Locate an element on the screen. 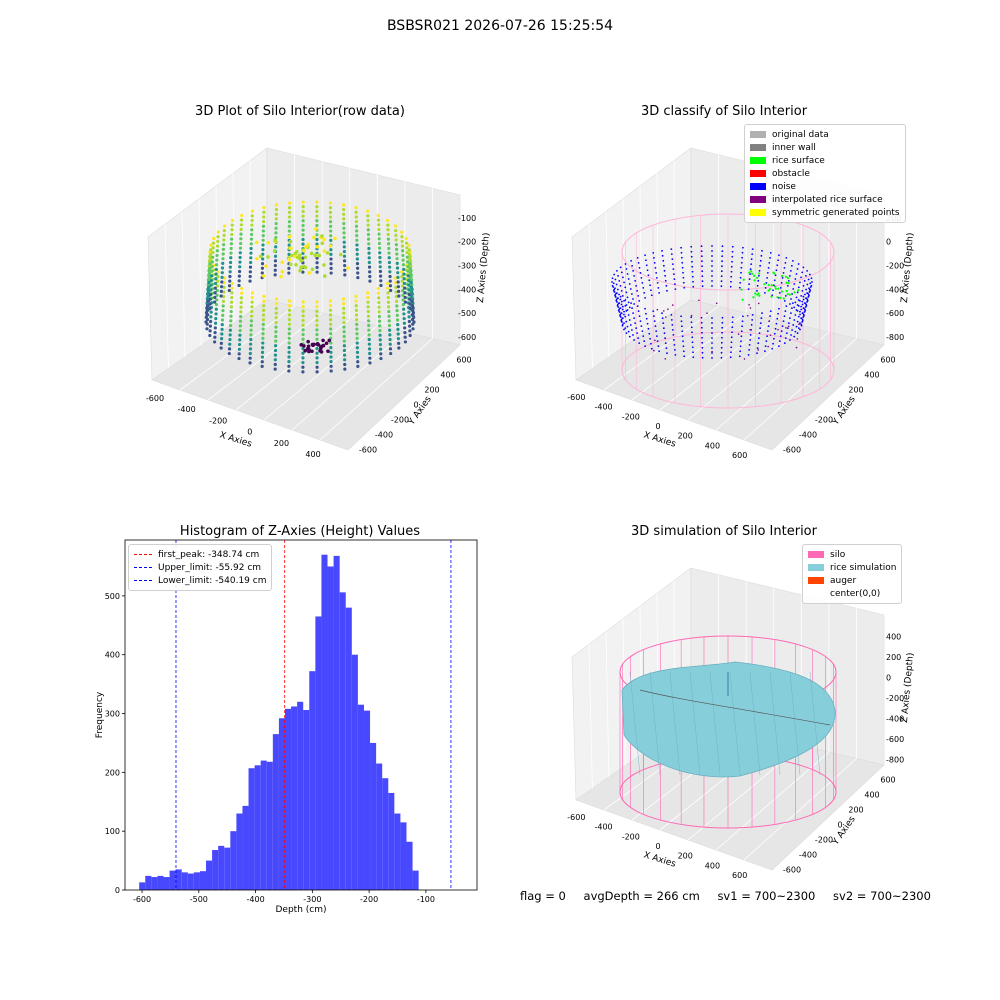  legend-entry-obstacle: obstacle is located at coordinates (825, 173).